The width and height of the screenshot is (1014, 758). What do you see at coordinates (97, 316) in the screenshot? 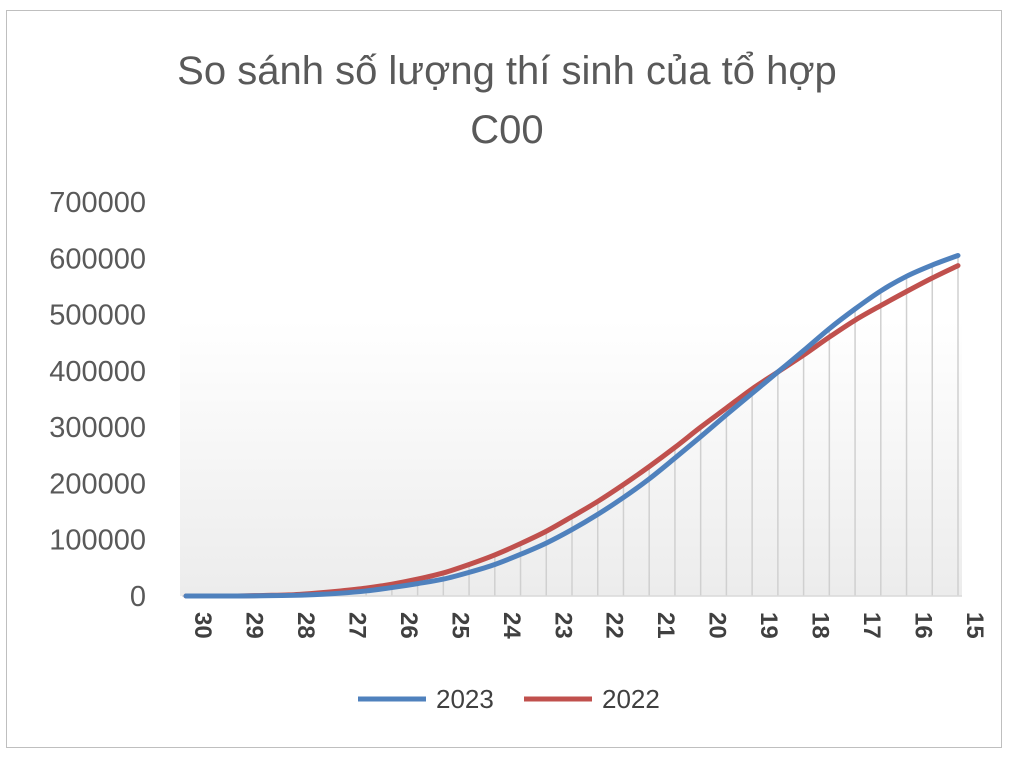
I see `y-tick-label: 500000` at bounding box center [97, 316].